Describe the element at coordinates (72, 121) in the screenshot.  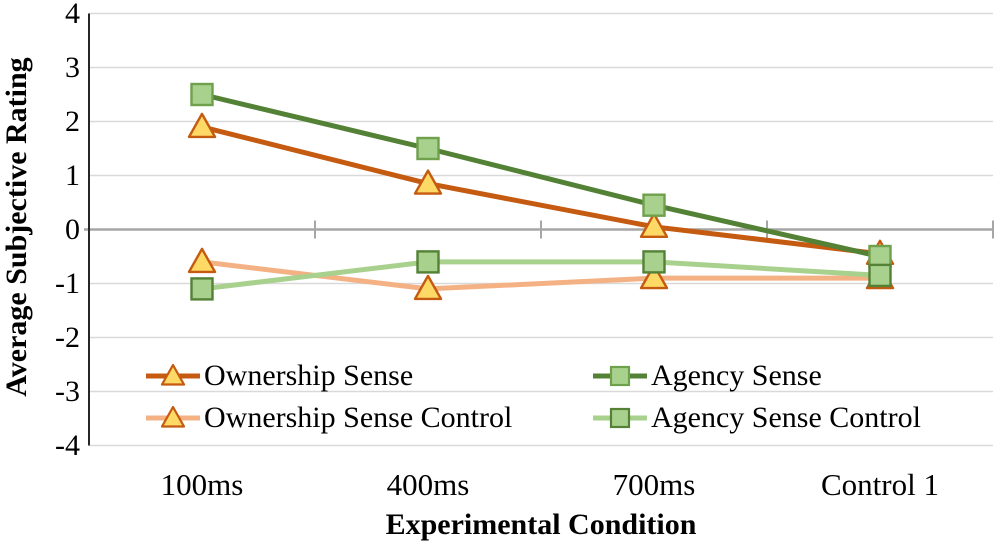
I see `y-axis-tick-label: 2` at that location.